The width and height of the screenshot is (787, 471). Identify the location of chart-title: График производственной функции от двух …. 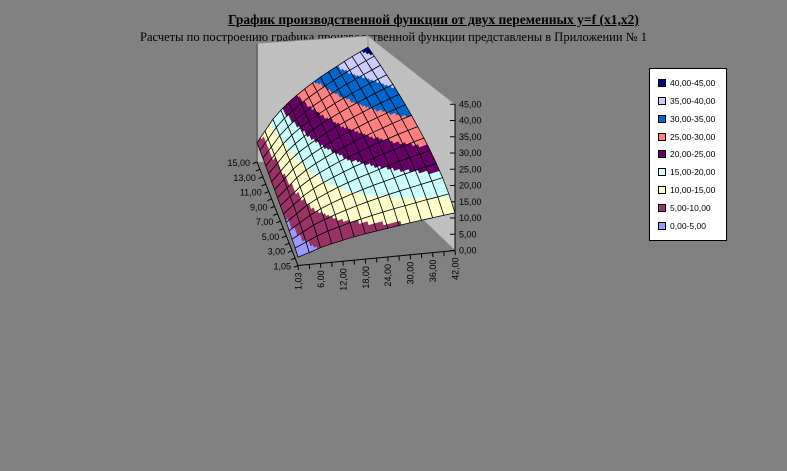
(433, 19).